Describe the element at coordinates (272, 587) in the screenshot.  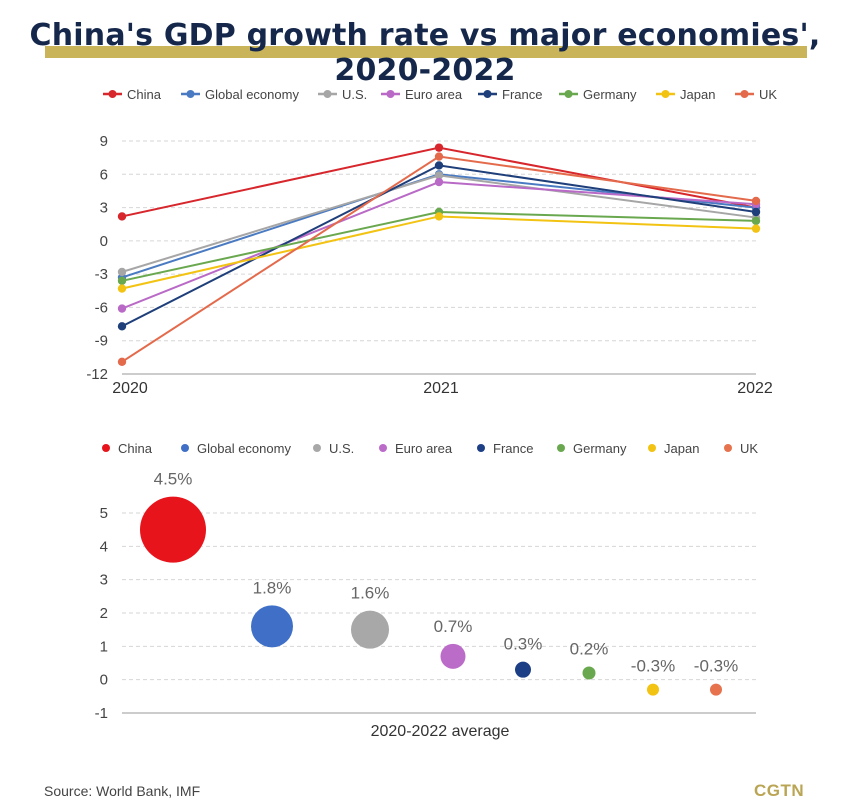
I see `data-label-global-economy: 1.8%` at that location.